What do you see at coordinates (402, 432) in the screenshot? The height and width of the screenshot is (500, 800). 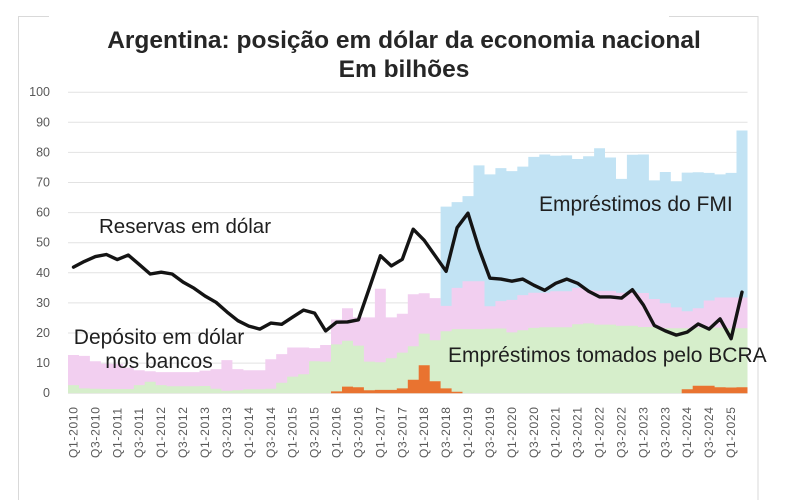 I see `svg-text: Q3-2017` at bounding box center [402, 432].